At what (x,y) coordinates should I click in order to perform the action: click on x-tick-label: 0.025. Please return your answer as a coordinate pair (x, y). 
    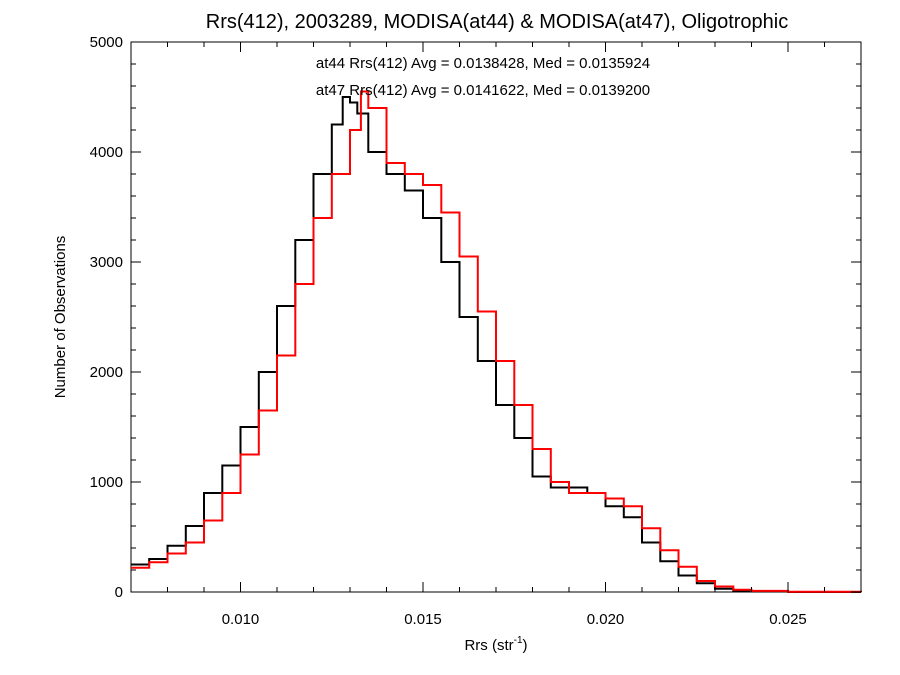
    Looking at the image, I should click on (788, 619).